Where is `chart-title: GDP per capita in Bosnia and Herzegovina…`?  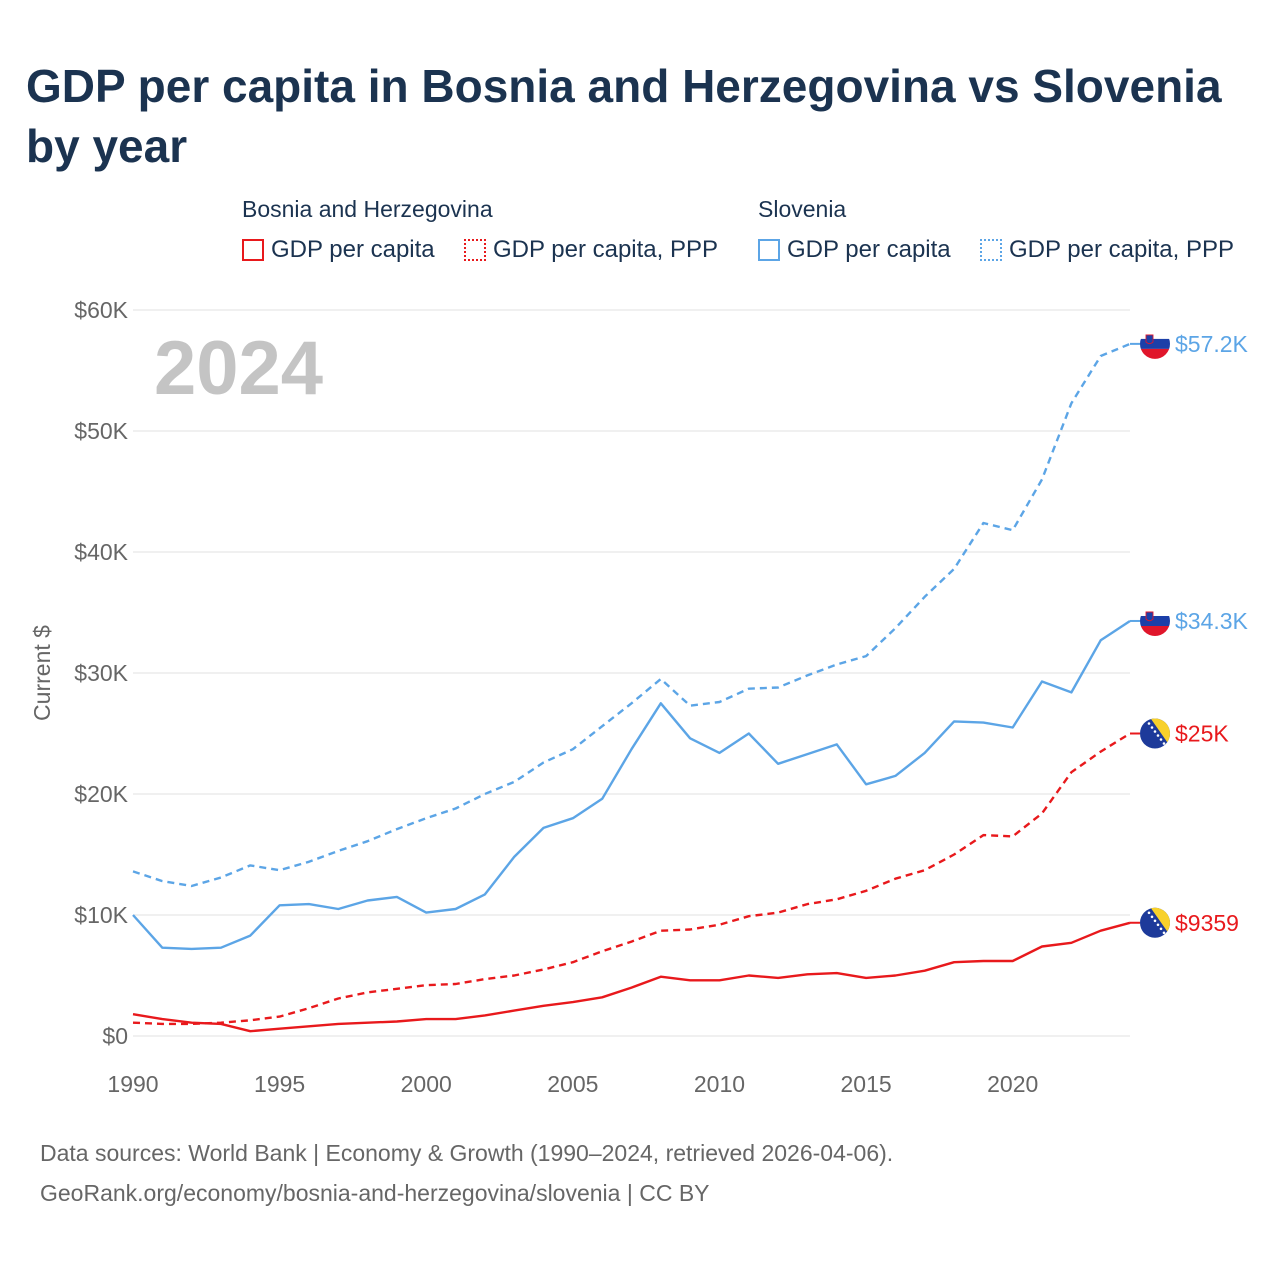
chart-title: GDP per capita in Bosnia and Herzegovina… is located at coordinates (624, 116).